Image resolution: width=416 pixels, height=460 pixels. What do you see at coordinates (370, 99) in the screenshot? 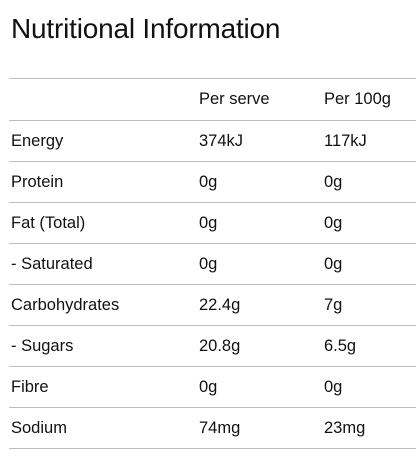
I see `header-per-100g: Per 100g` at bounding box center [370, 99].